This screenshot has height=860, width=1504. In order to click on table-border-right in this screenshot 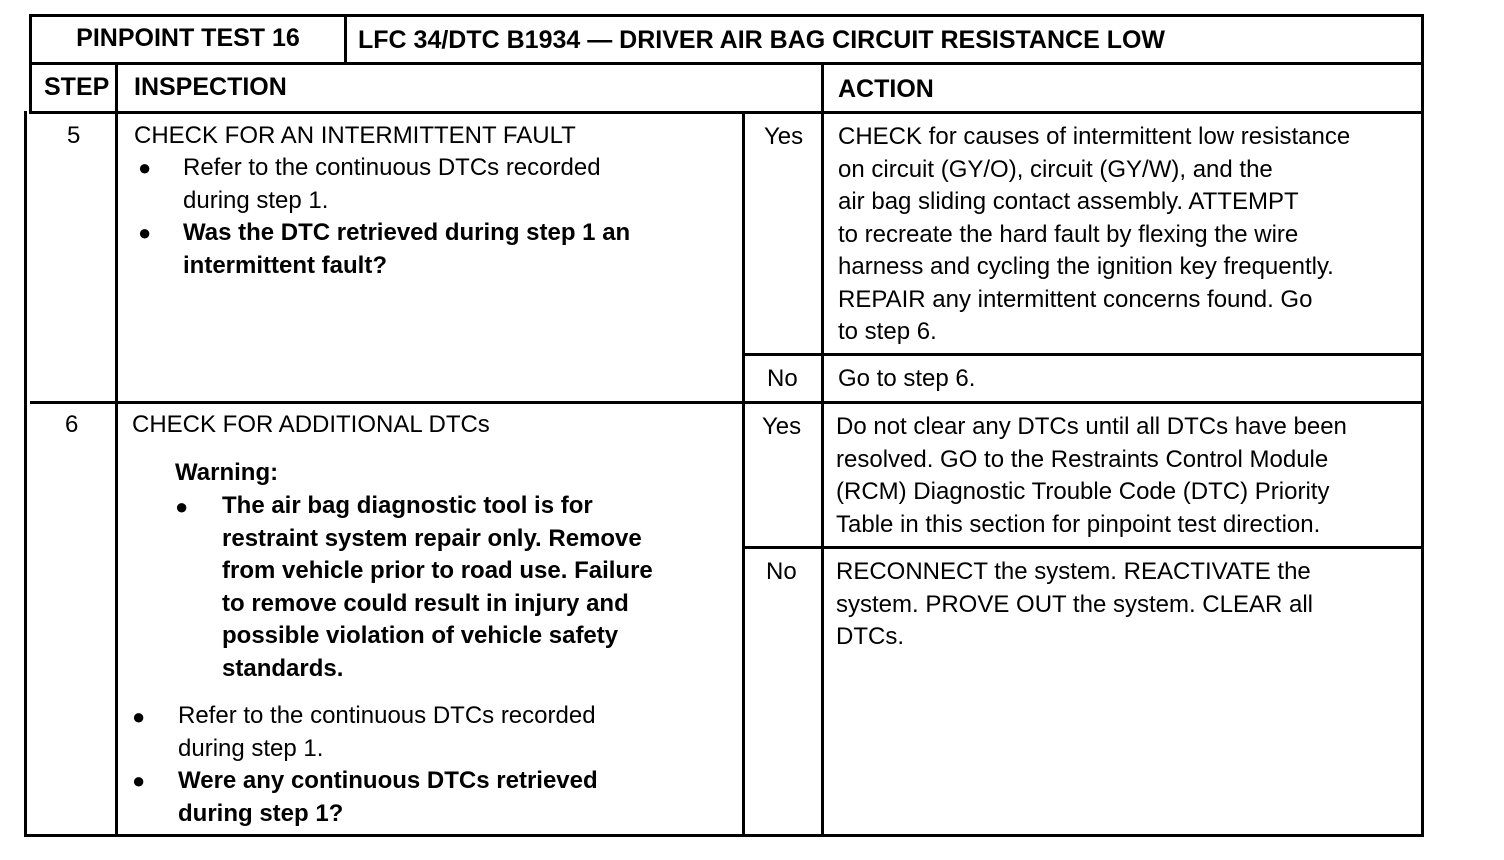, I will do `click(1422, 425)`.